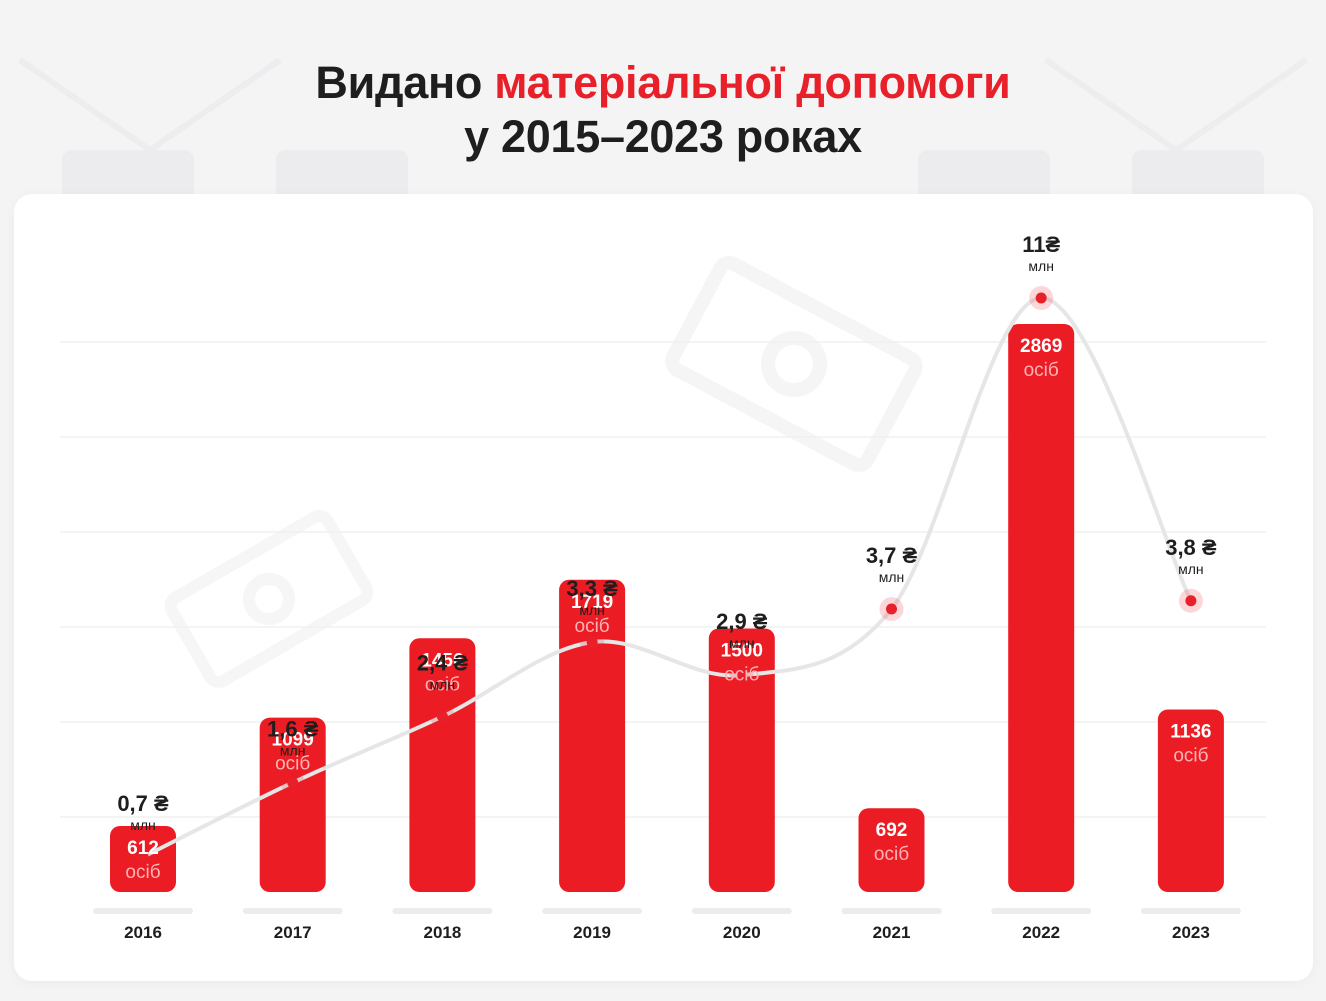 The image size is (1326, 1001). What do you see at coordinates (667, 911) in the screenshot?
I see `year-tracks` at bounding box center [667, 911].